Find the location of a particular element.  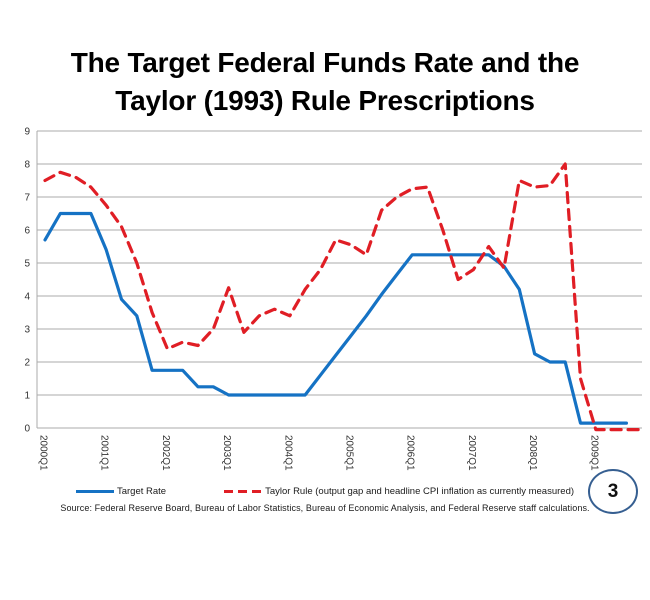

x-axis-tick-label-2004Q1: 2004Q1 is located at coordinates (287, 453).